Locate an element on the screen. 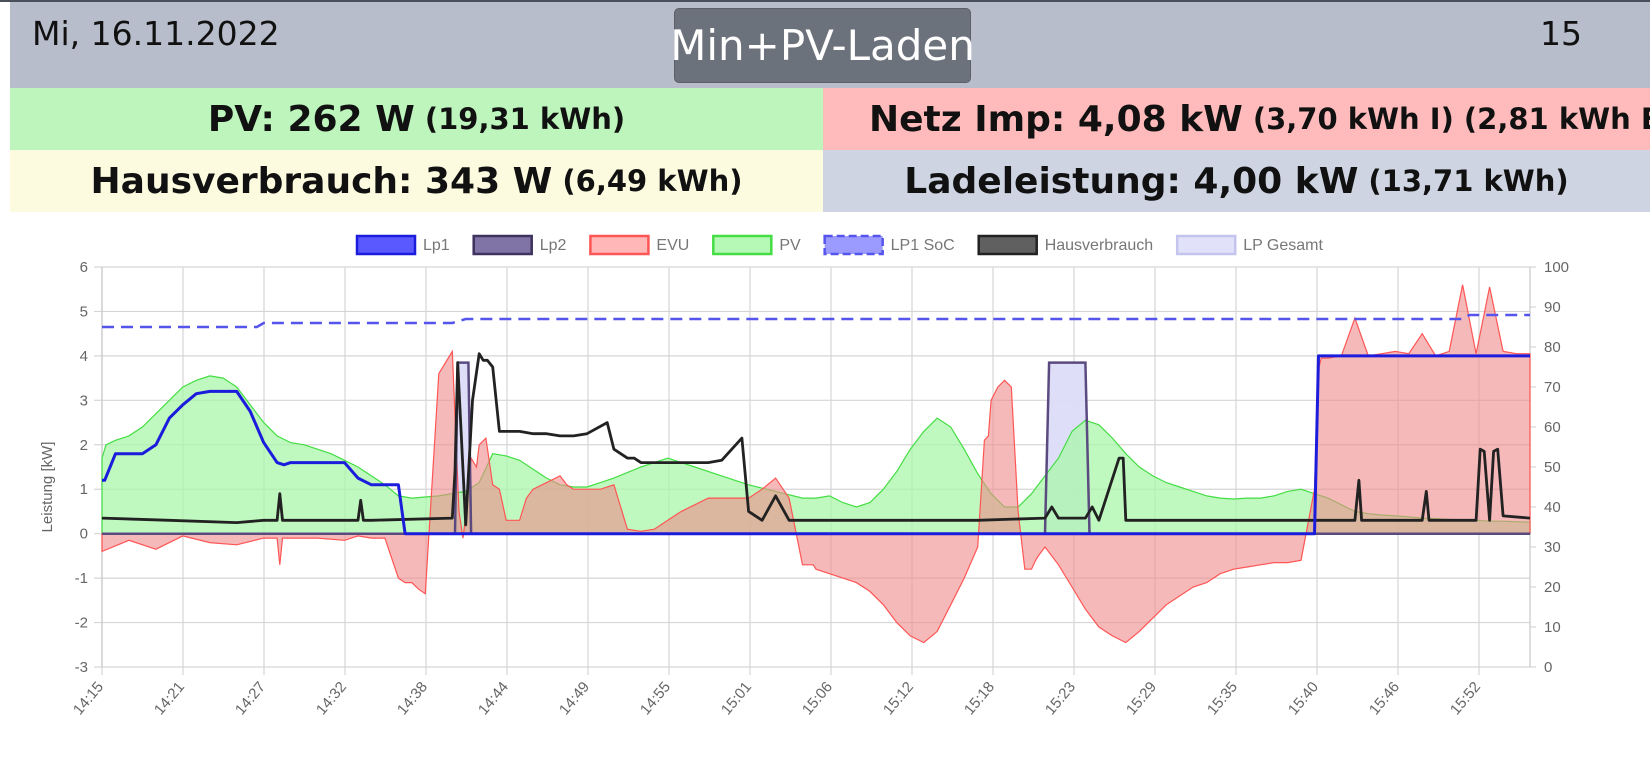 The height and width of the screenshot is (765, 1650). y-tick-label: 5 is located at coordinates (84, 311).